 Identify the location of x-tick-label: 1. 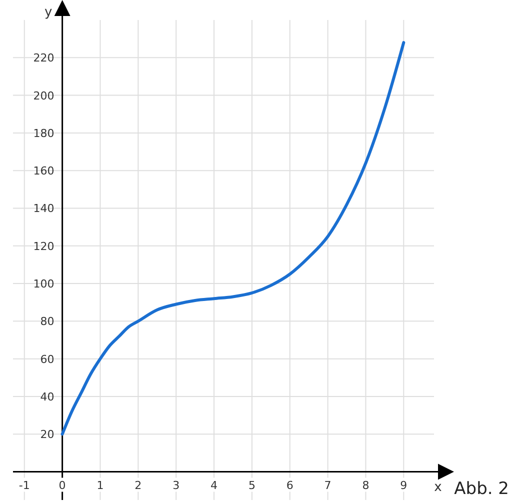
(100, 485).